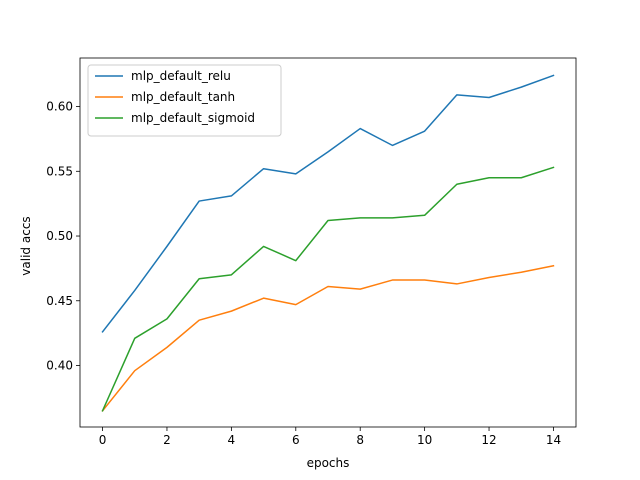 This screenshot has width=640, height=480. Describe the element at coordinates (424, 440) in the screenshot. I see `x-tick-label: 10` at that location.